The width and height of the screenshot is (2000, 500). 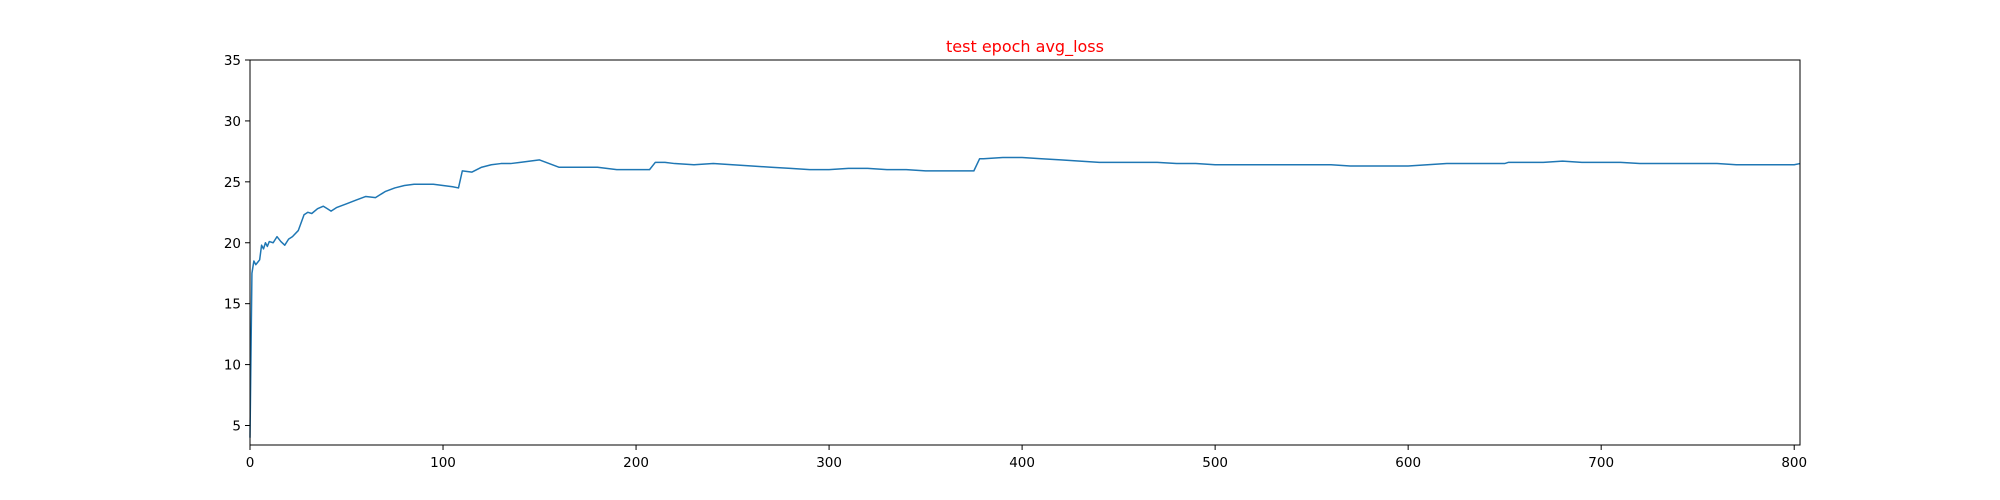 I want to click on x-tick-label: 200, so click(x=636, y=463).